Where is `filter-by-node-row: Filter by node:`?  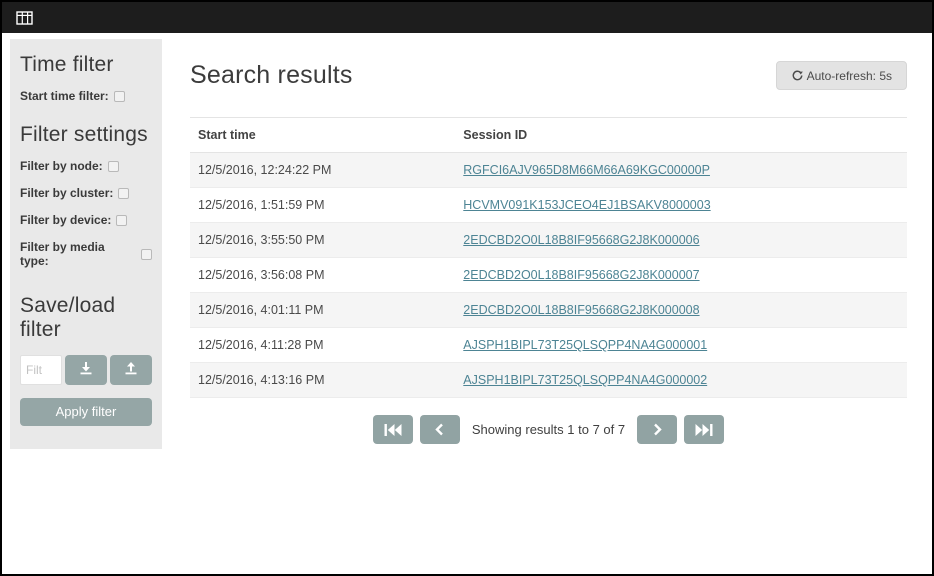 filter-by-node-row: Filter by node: is located at coordinates (86, 166).